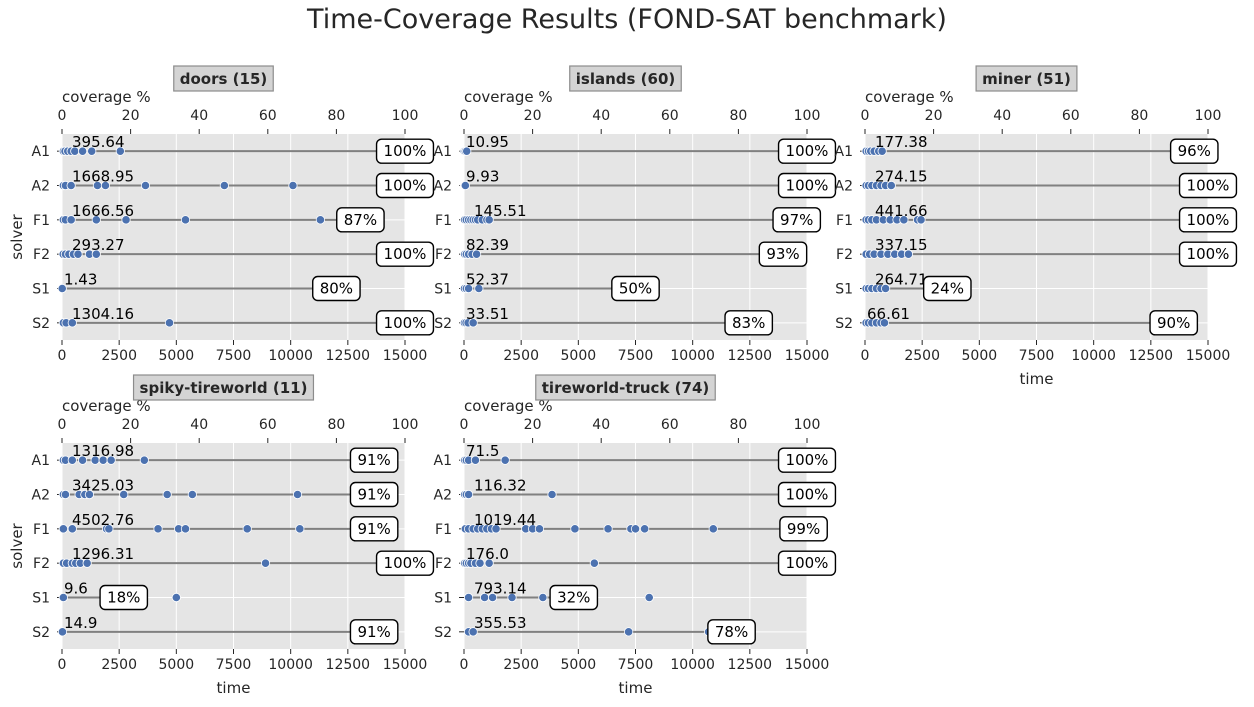 Image resolution: width=1254 pixels, height=707 pixels. I want to click on subplot-title: spiky-tireworld (11), so click(224, 388).